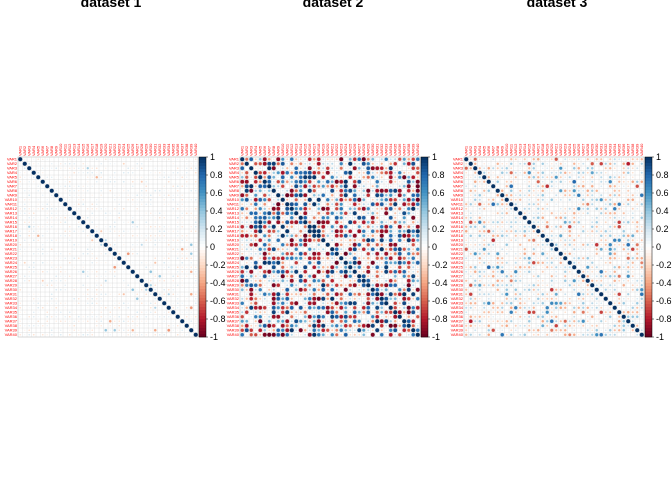 Image resolution: width=672 pixels, height=480 pixels. What do you see at coordinates (314, 149) in the screenshot?
I see `col-label: VAR17` at bounding box center [314, 149].